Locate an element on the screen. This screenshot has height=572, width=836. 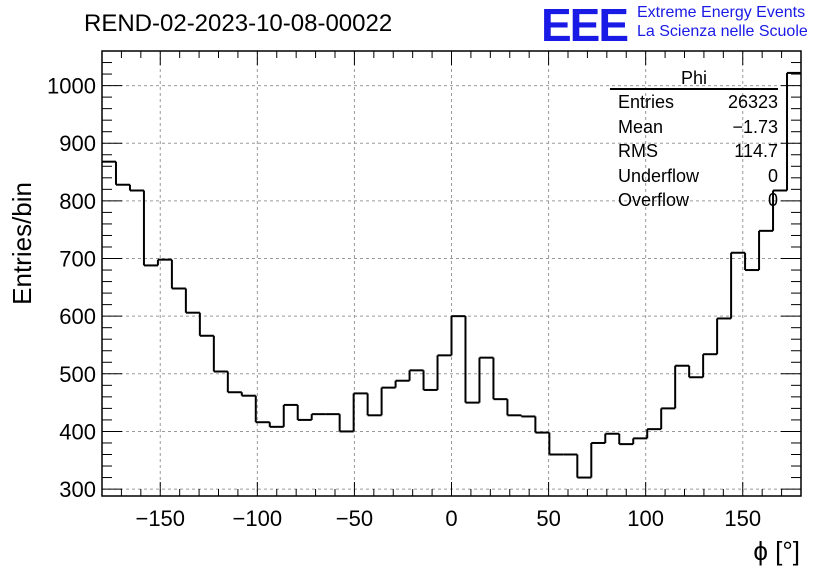
x-tick-label: −50 is located at coordinates (354, 518).